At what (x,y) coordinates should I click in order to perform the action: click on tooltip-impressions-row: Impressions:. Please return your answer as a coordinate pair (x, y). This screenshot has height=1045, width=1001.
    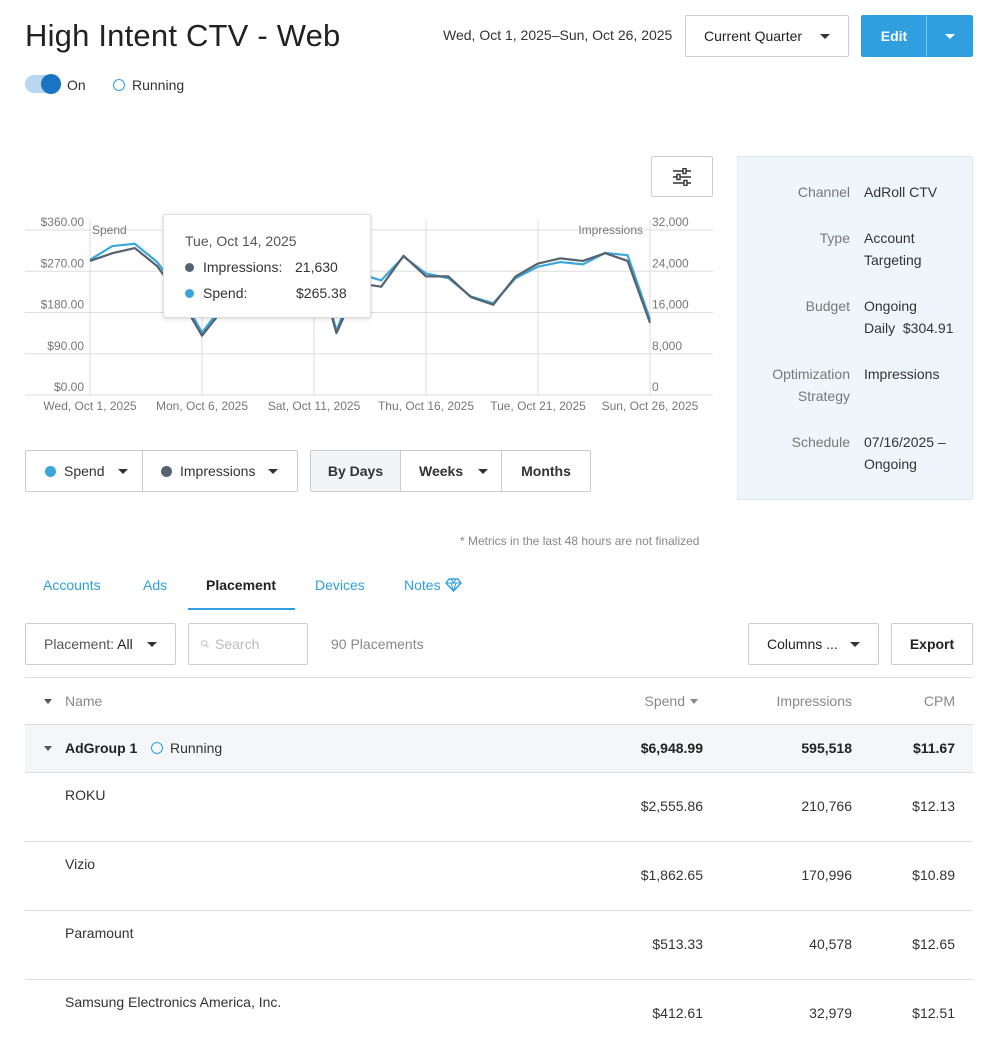
    Looking at the image, I should click on (233, 267).